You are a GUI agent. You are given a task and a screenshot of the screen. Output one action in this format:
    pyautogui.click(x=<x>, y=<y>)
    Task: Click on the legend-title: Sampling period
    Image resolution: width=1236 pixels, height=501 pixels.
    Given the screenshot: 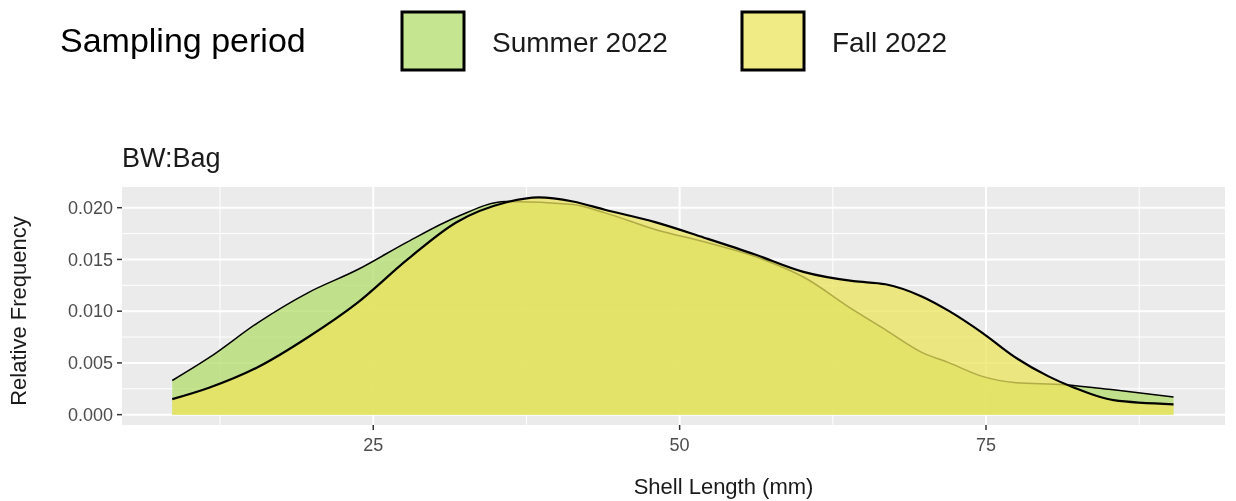 What is the action you would take?
    pyautogui.click(x=183, y=40)
    